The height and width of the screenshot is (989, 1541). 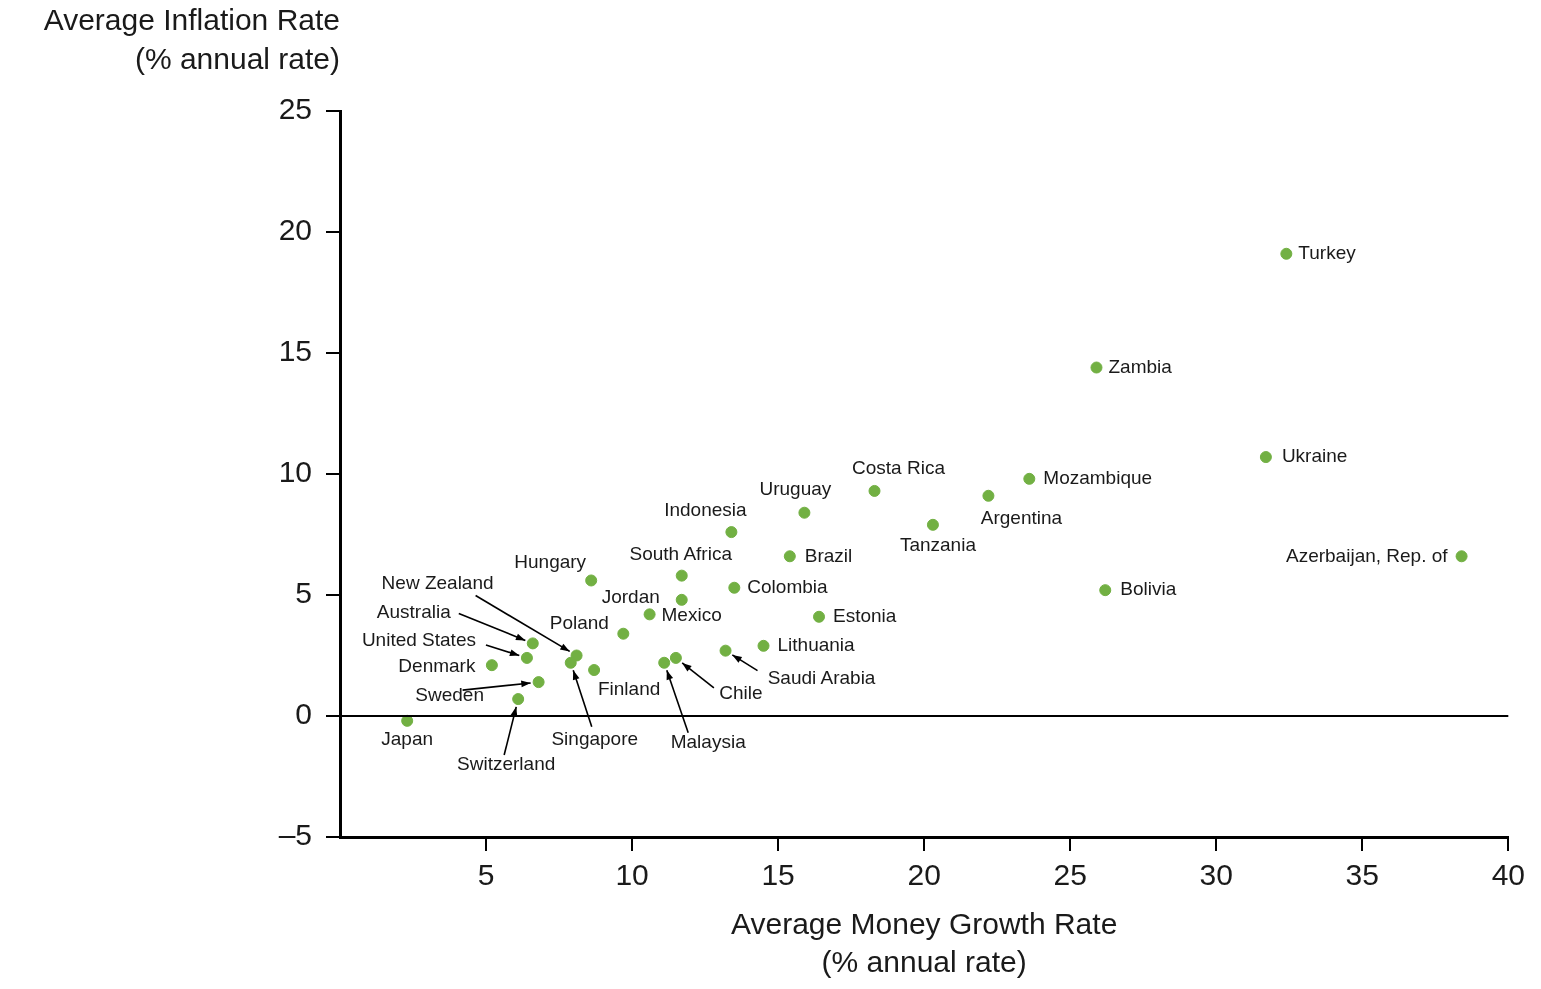 I want to click on annotation: New Zealand, so click(x=437, y=582).